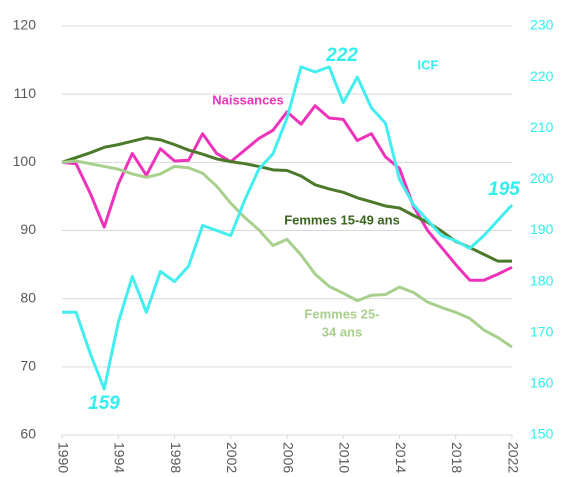 The width and height of the screenshot is (564, 477). Describe the element at coordinates (428, 64) in the screenshot. I see `annotation: ICF` at that location.